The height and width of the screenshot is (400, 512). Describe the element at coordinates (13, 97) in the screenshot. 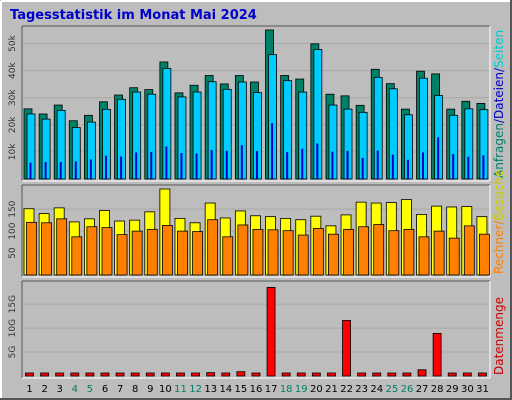

I see `y-tick-label: 30k` at that location.